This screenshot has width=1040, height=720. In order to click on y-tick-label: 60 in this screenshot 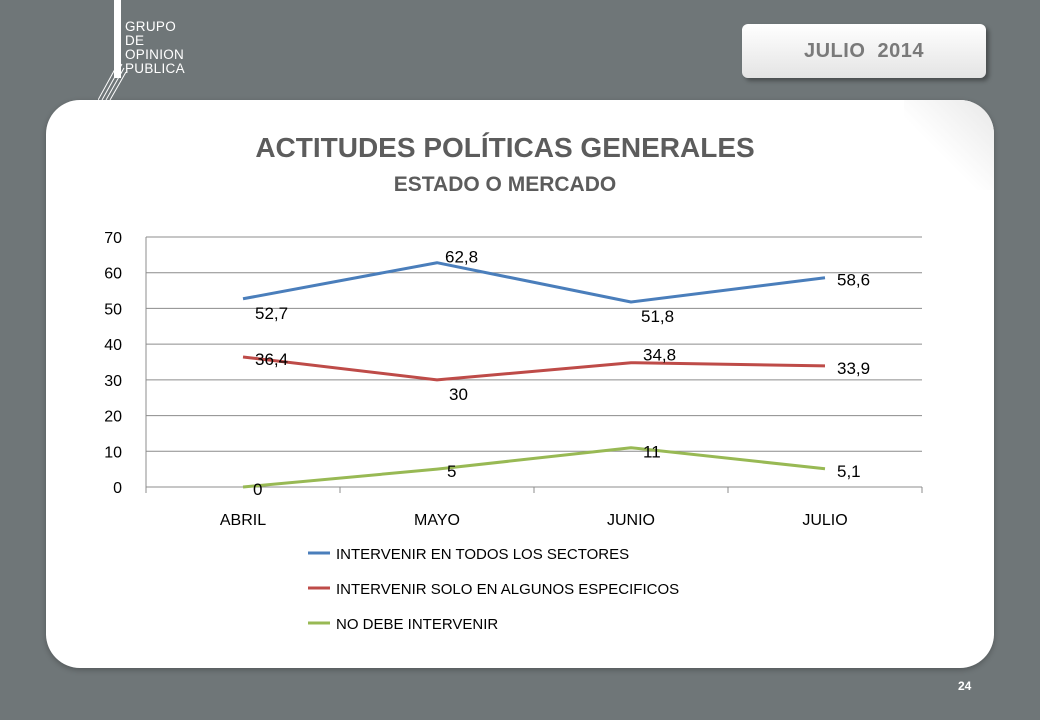, I will do `click(113, 274)`.